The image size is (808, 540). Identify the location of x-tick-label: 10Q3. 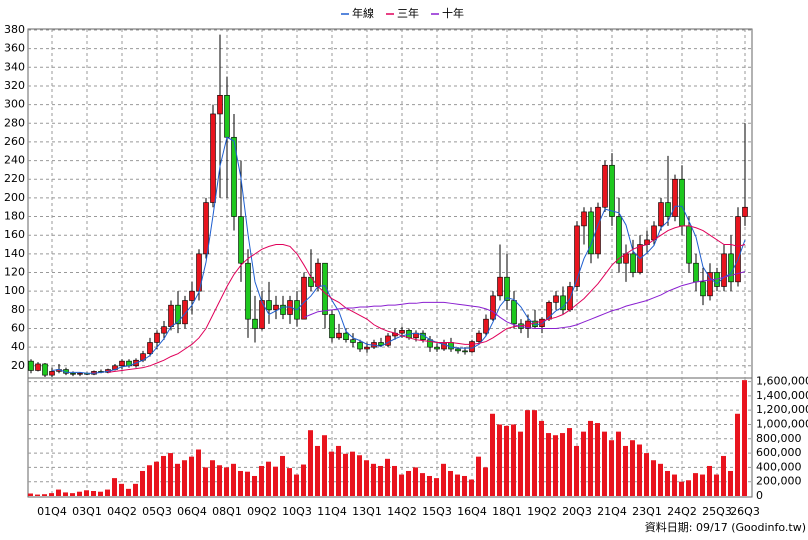
(297, 511).